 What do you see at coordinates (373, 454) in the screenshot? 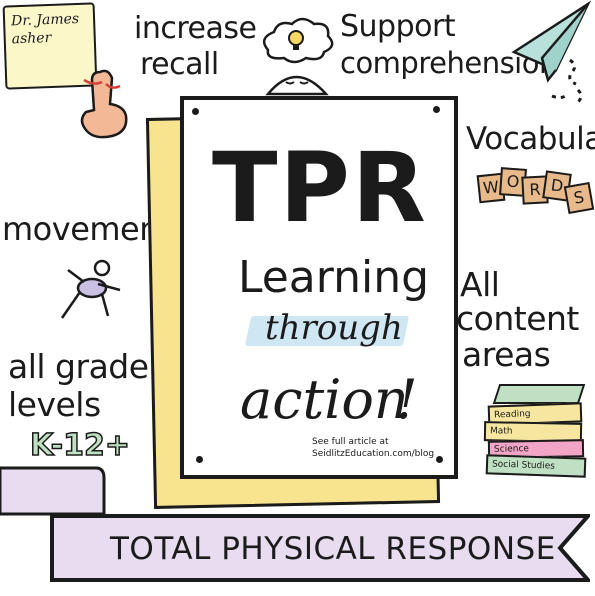
I see `poster-note-line-2: SeidlitzEducation.com/blog` at bounding box center [373, 454].